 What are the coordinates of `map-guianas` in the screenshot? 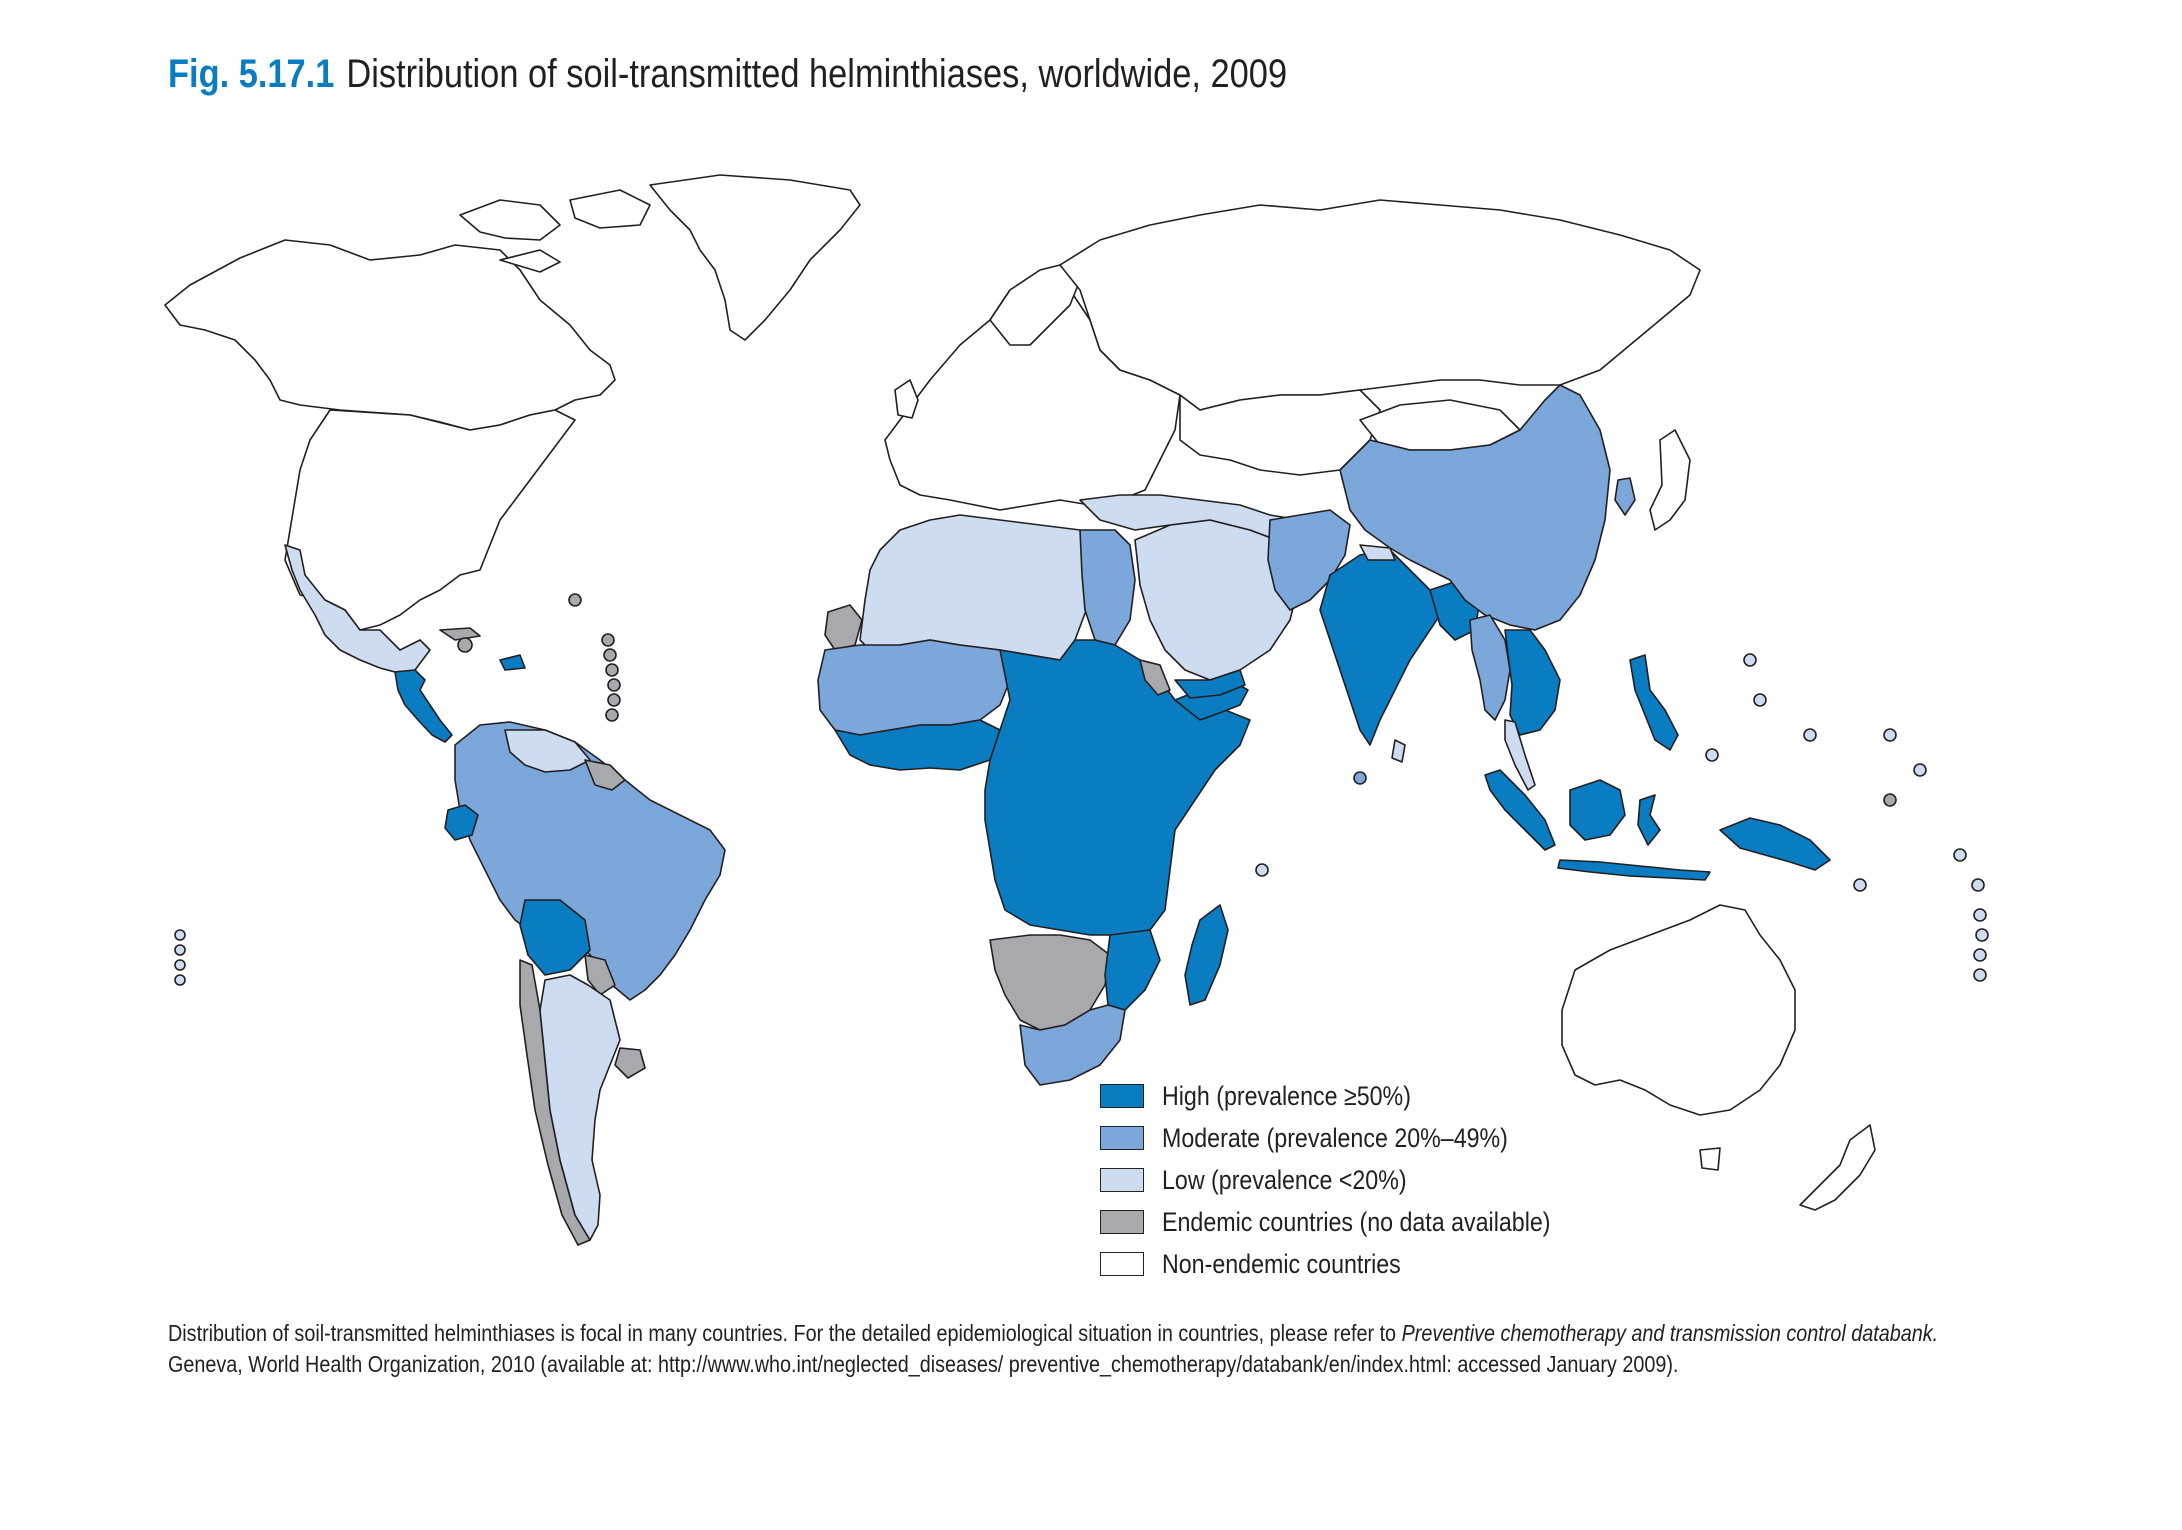 It's located at (605, 775).